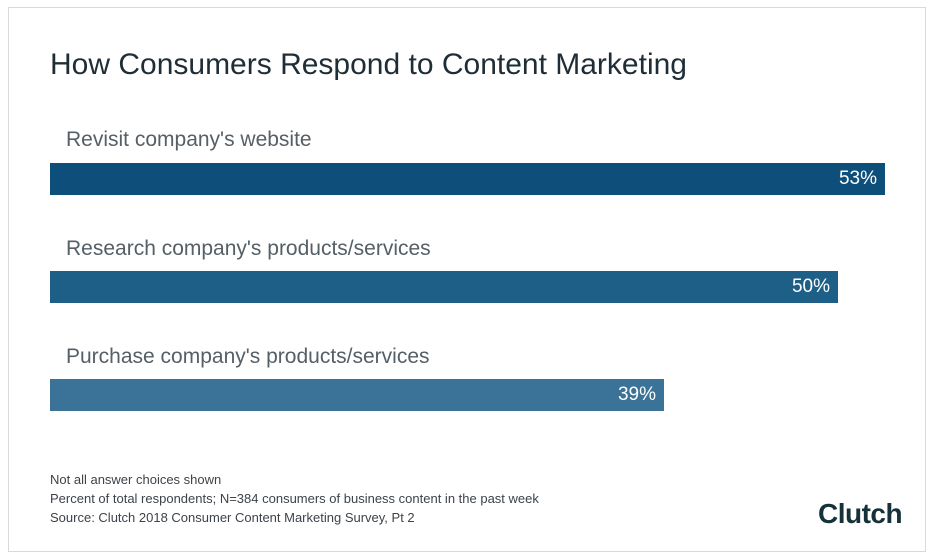 The width and height of the screenshot is (936, 560). What do you see at coordinates (248, 356) in the screenshot?
I see `category-label: Purchase company's products/services` at bounding box center [248, 356].